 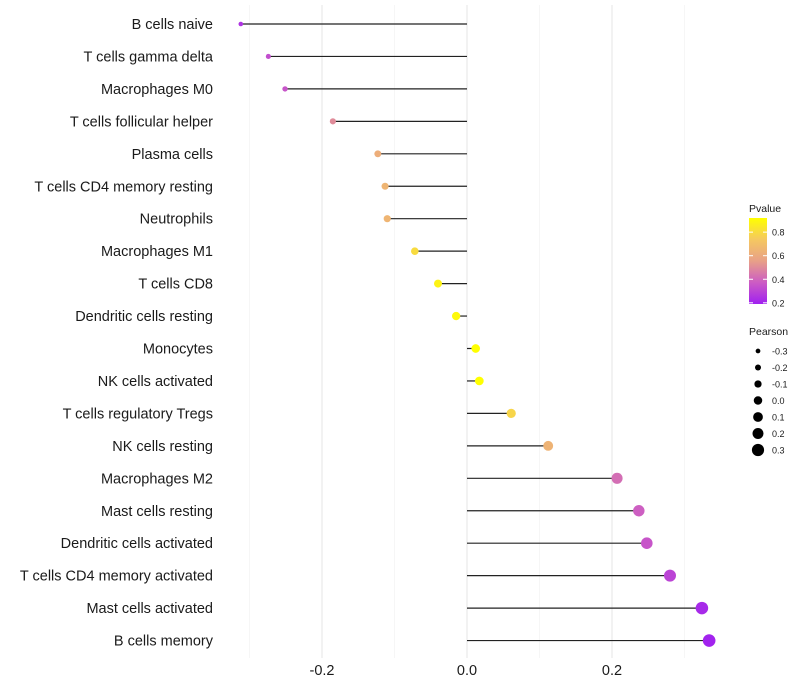 What do you see at coordinates (172, 25) in the screenshot?
I see `category-label: B cells naive` at bounding box center [172, 25].